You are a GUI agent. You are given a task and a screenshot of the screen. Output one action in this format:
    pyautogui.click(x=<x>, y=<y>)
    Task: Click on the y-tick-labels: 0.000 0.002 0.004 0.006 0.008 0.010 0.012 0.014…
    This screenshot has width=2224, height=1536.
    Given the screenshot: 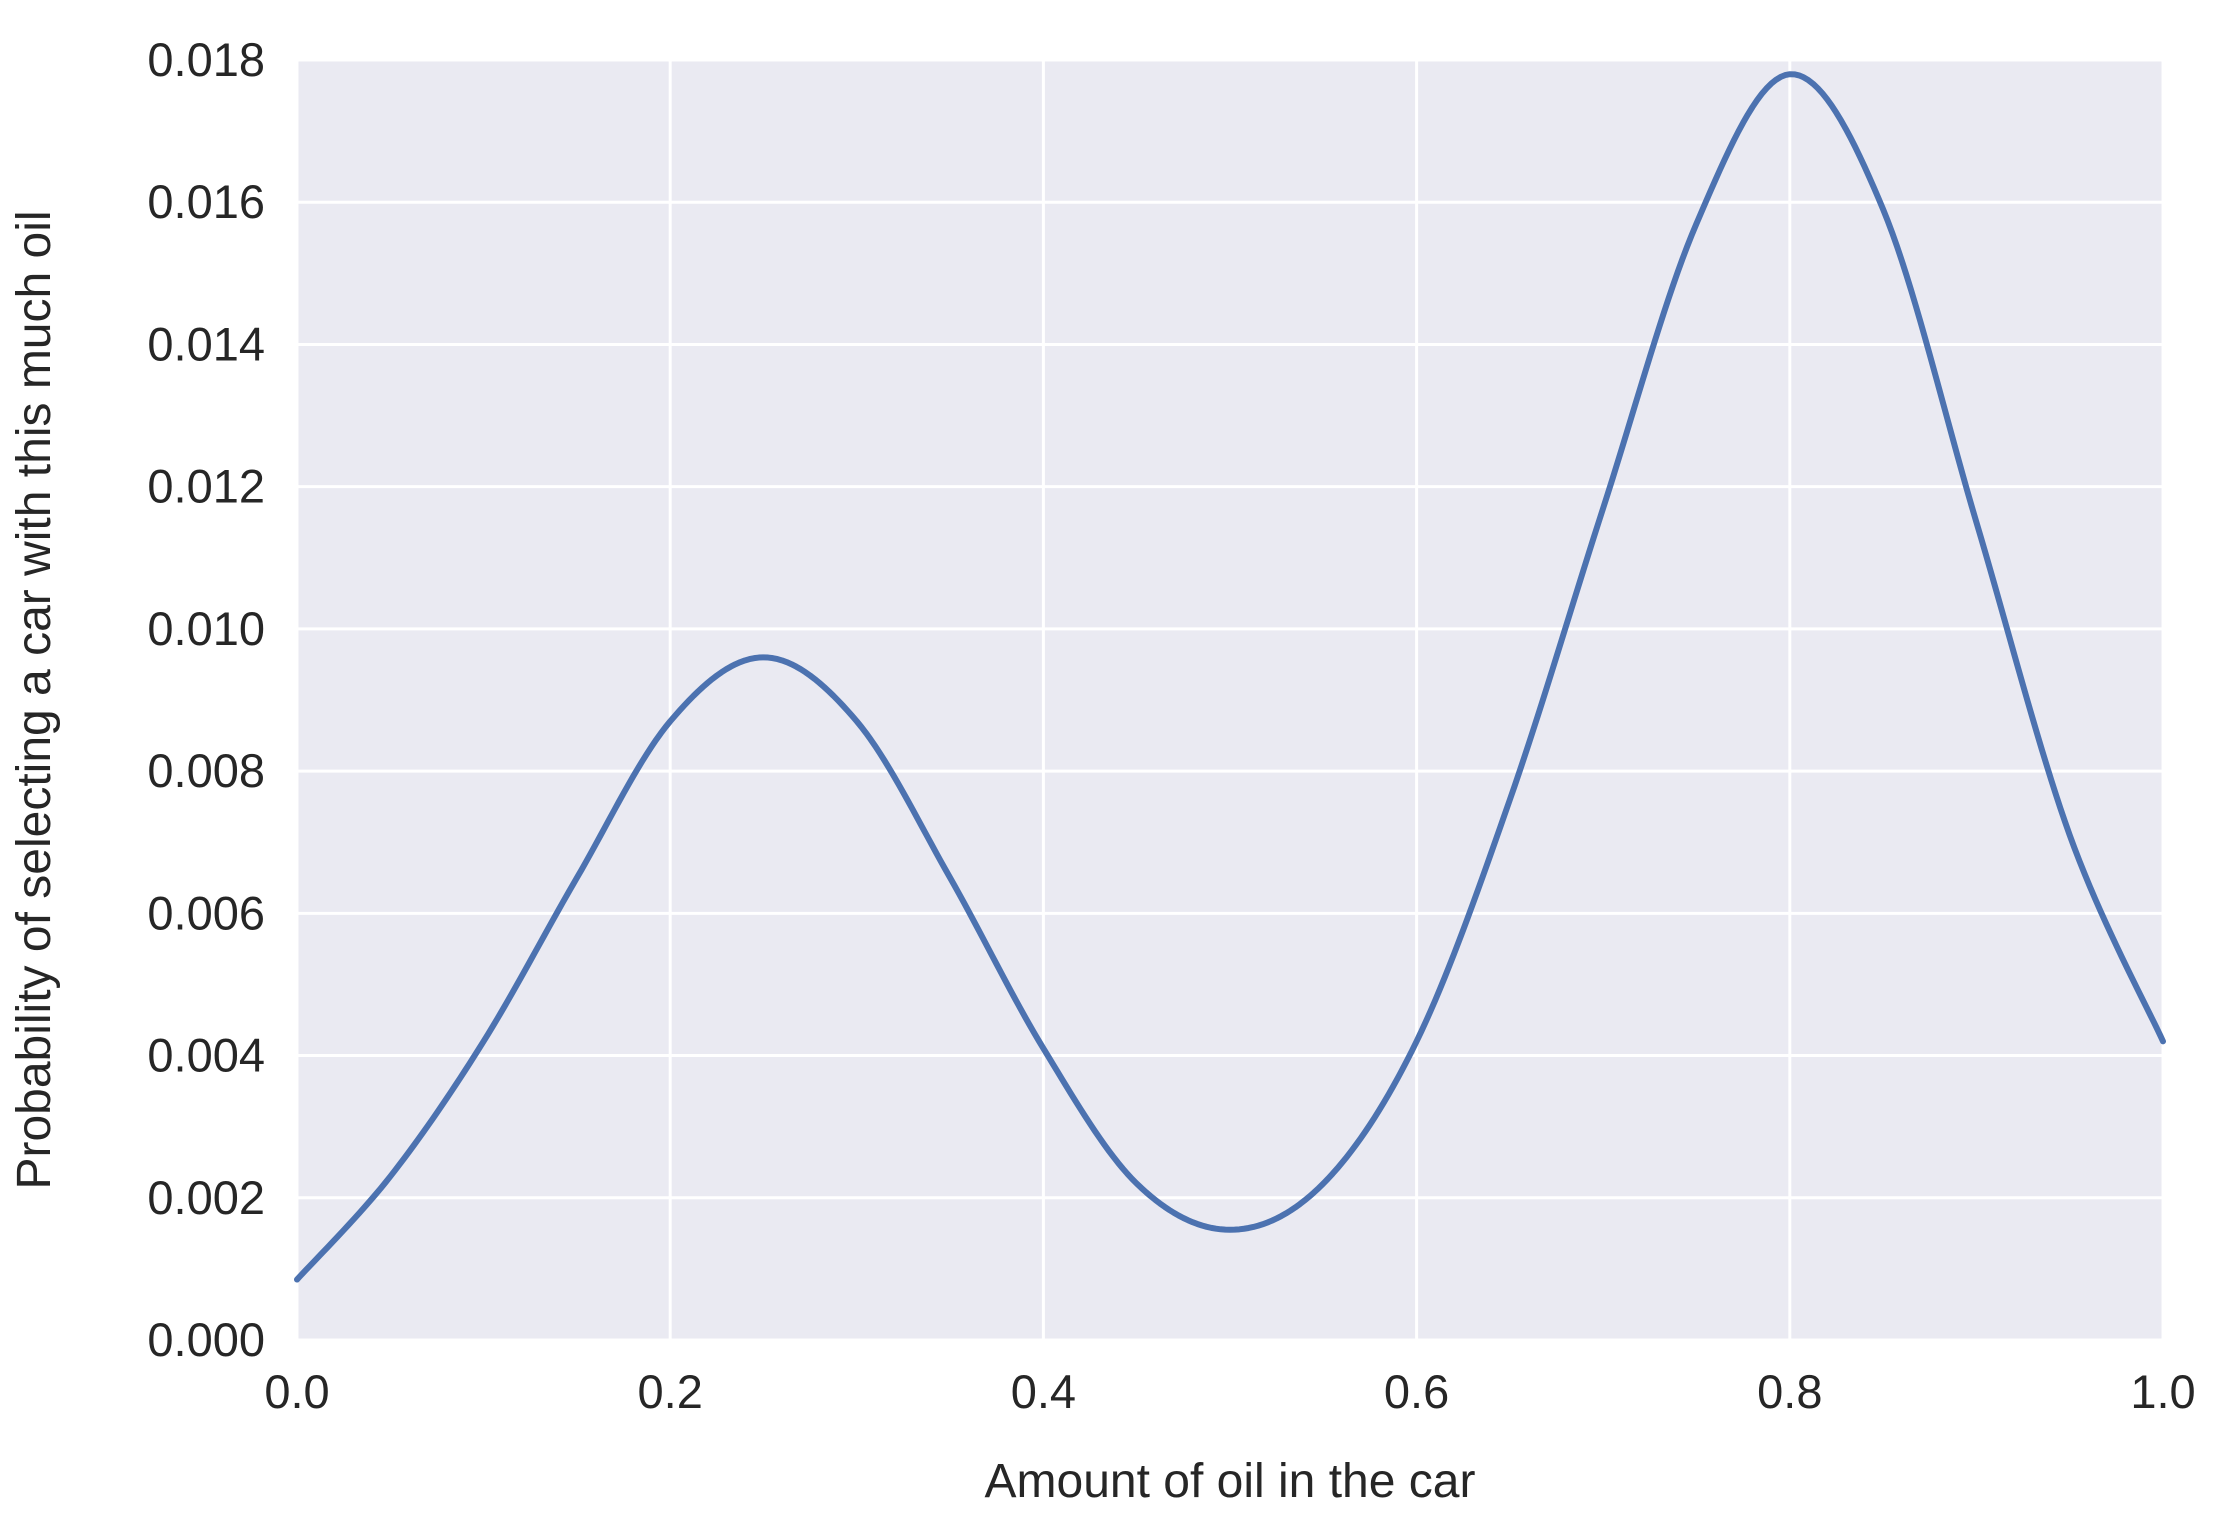 What is the action you would take?
    pyautogui.click(x=206, y=699)
    